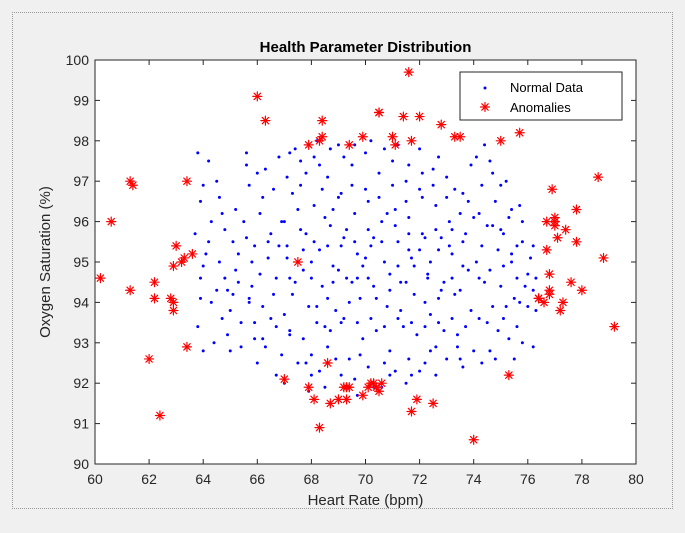  I want to click on y-tick-label: 95, so click(81, 262).